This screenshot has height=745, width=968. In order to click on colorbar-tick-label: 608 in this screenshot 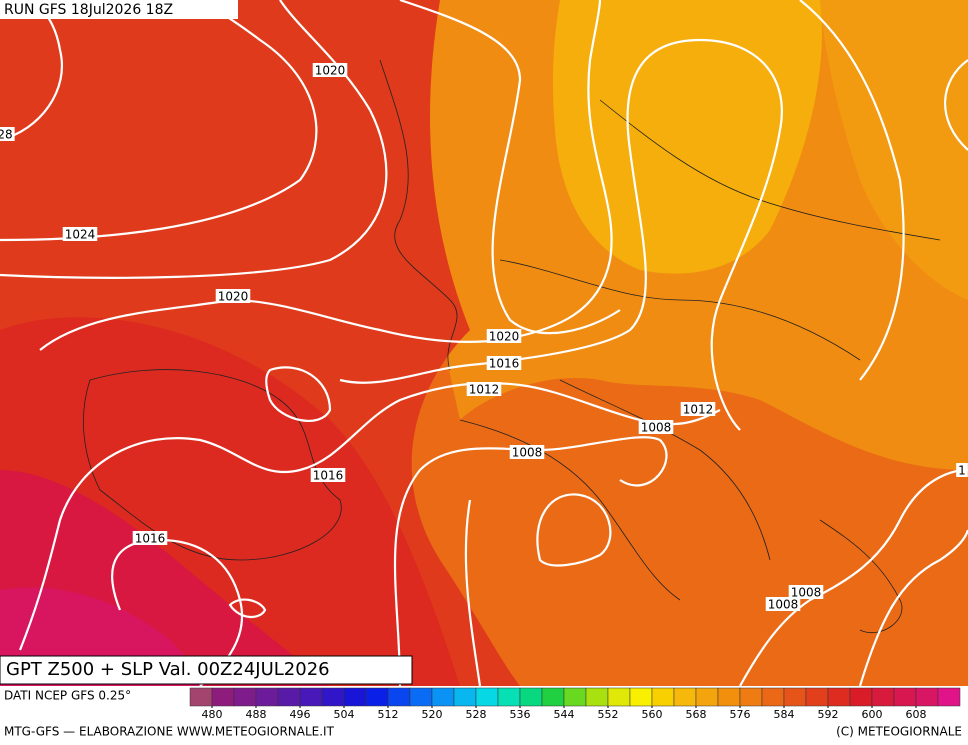, I will do `click(916, 714)`.